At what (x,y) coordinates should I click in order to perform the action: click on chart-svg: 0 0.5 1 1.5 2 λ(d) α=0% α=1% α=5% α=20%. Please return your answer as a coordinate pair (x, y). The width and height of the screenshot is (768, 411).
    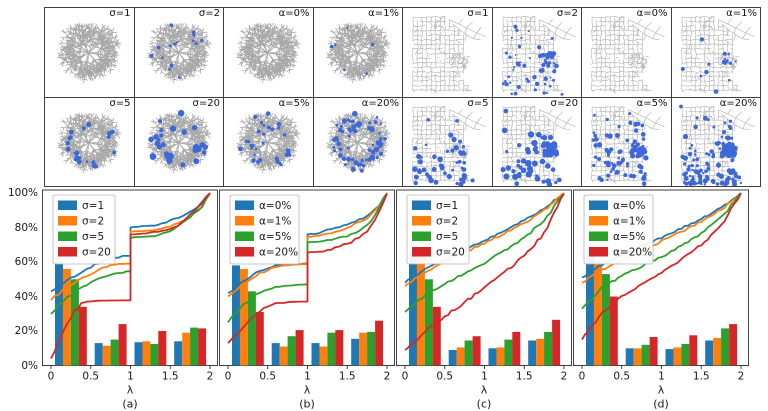
    Looking at the image, I should click on (661, 300).